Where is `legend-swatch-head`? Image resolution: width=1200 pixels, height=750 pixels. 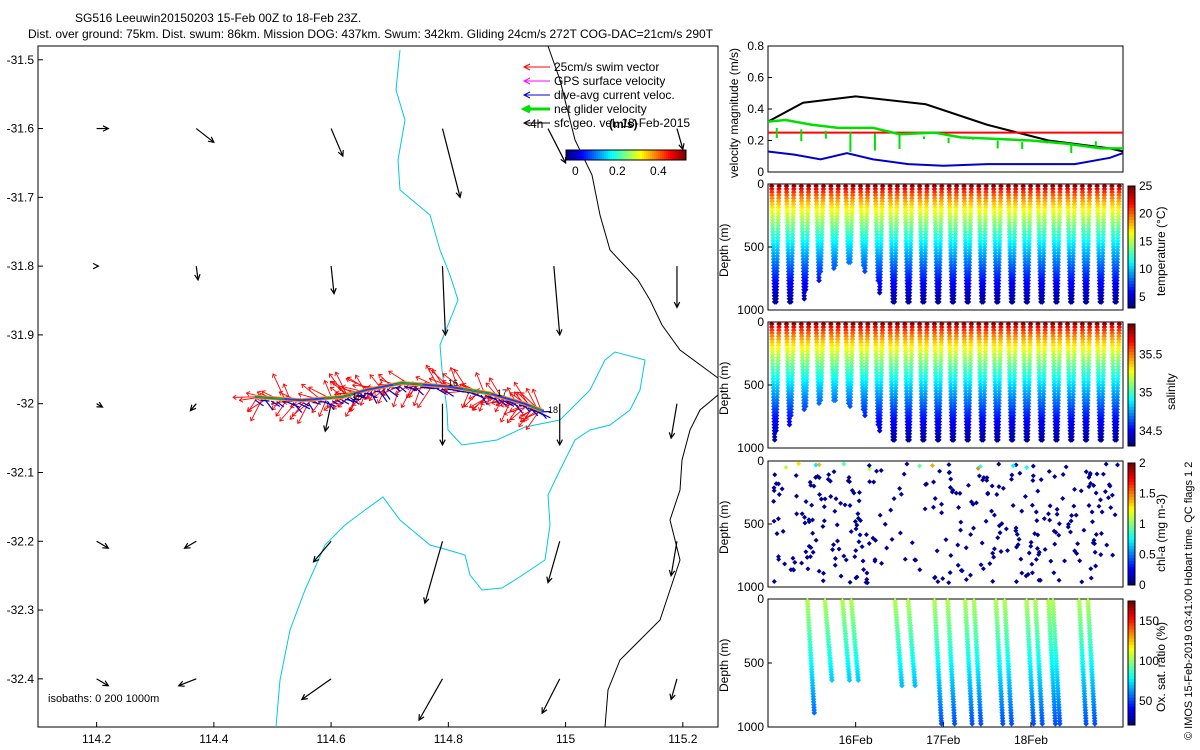
legend-swatch-head is located at coordinates (526, 67).